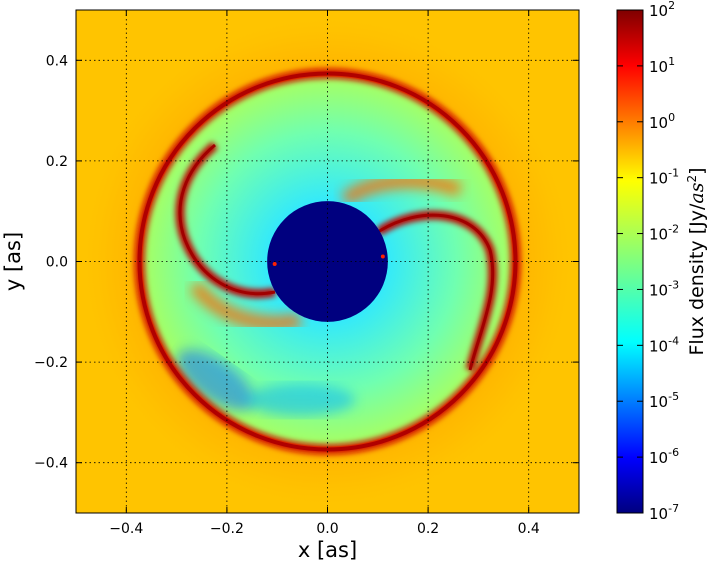 Image resolution: width=716 pixels, height=563 pixels. What do you see at coordinates (227, 529) in the screenshot?
I see `x-tick-label: −0.2` at bounding box center [227, 529].